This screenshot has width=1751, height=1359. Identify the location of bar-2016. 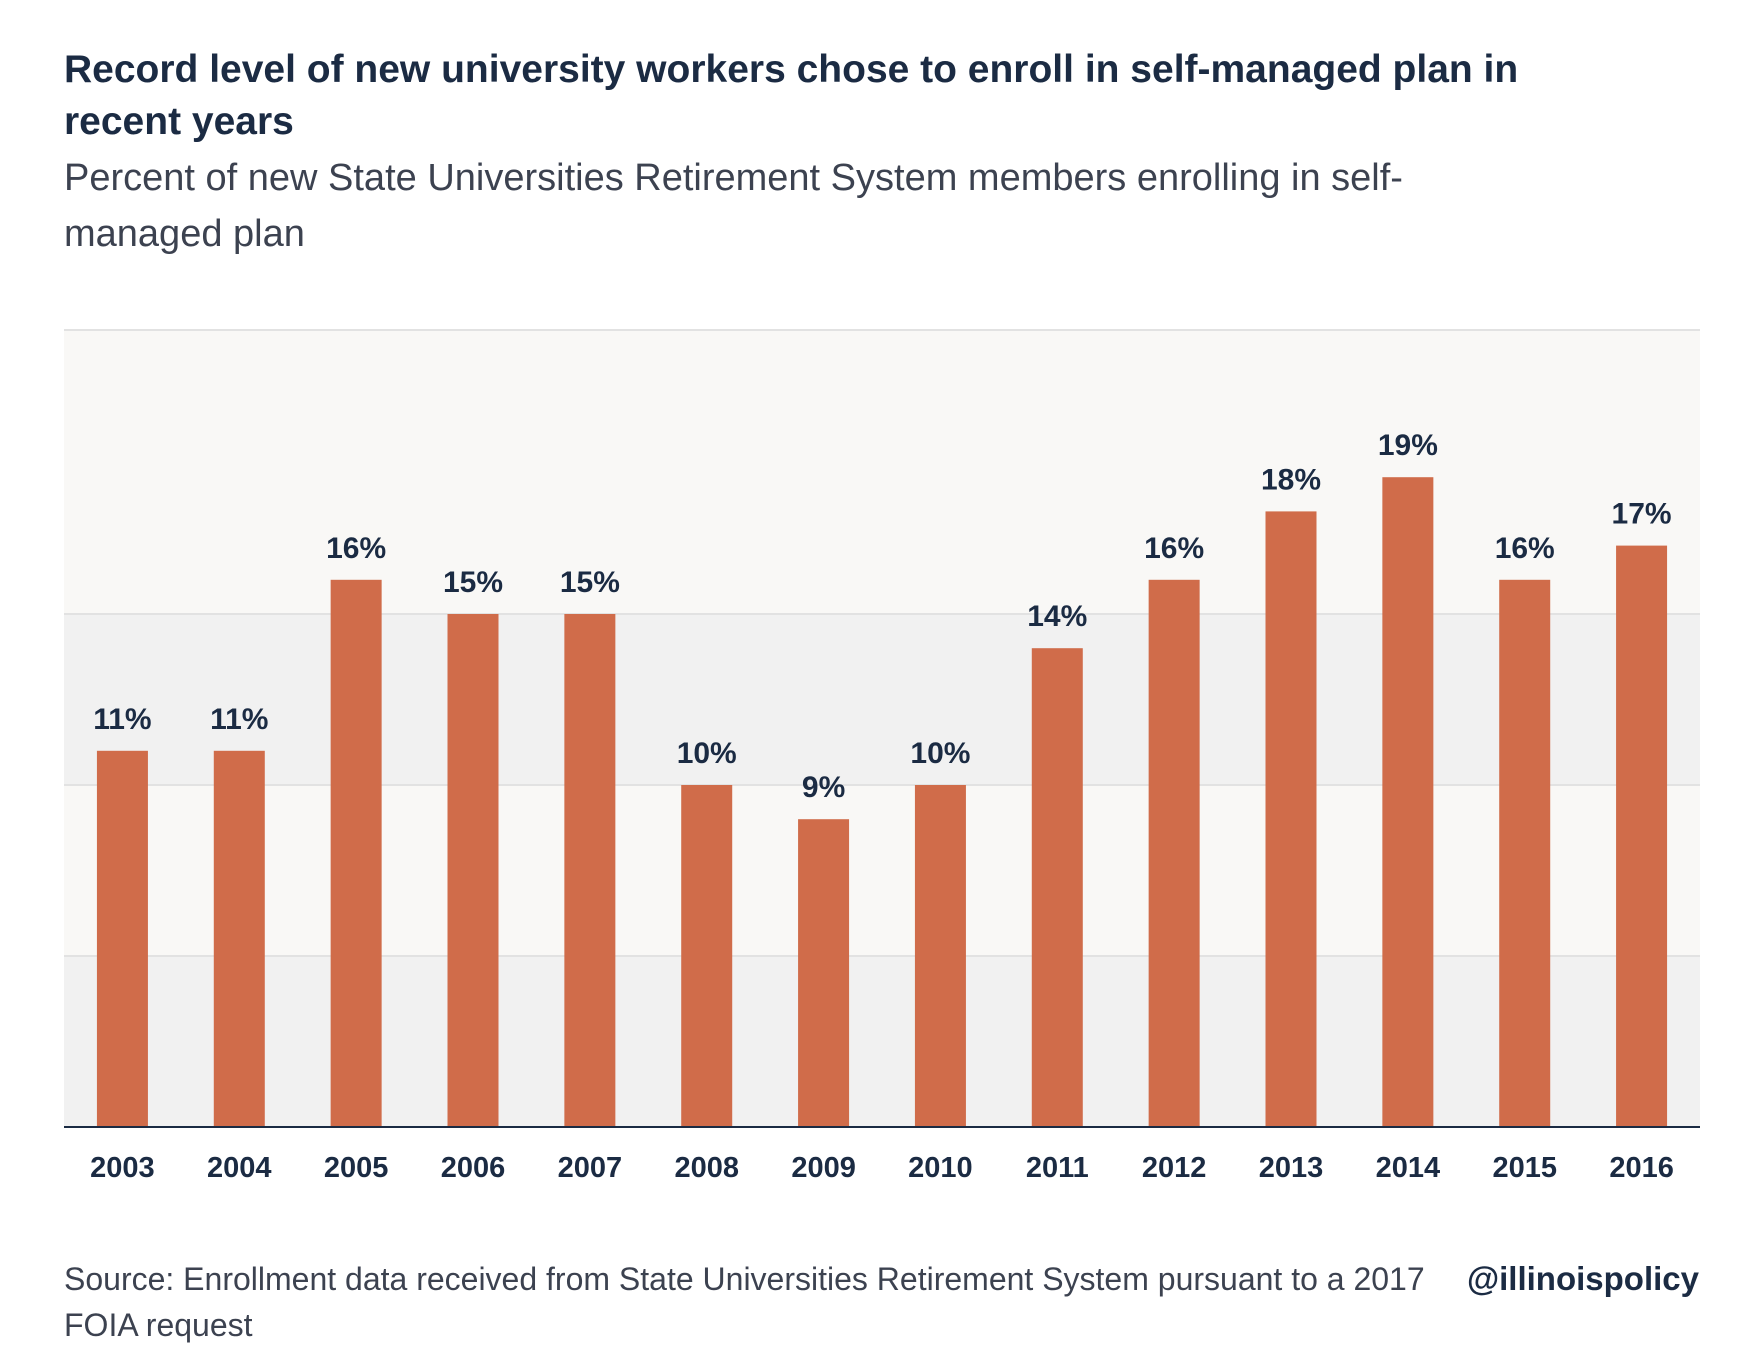
(1642, 836).